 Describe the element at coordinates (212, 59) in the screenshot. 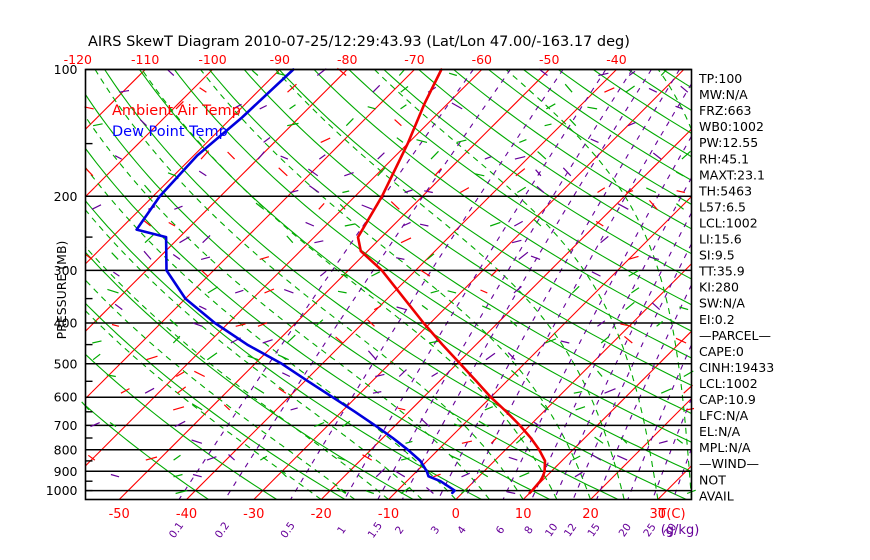

I see `top-temperature-tick-label: -100` at that location.